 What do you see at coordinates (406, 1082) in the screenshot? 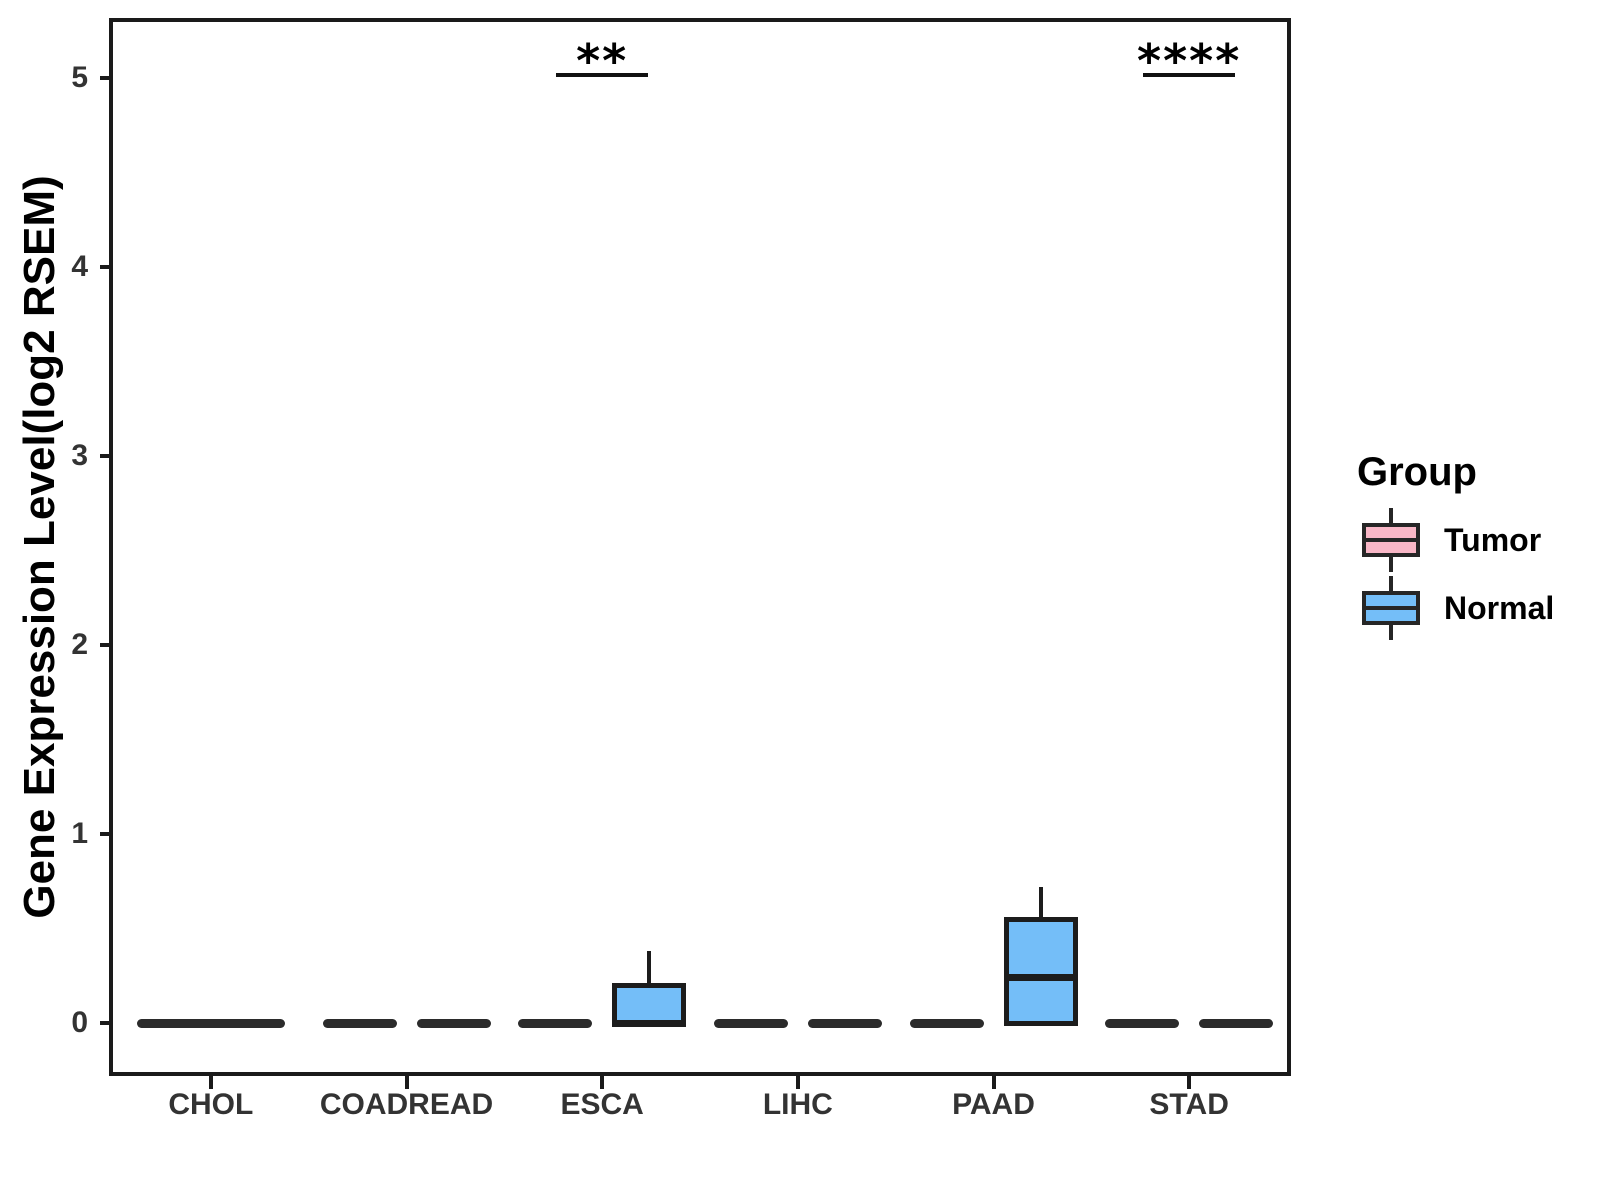
I see `x-tick-mark-coadread` at bounding box center [406, 1082].